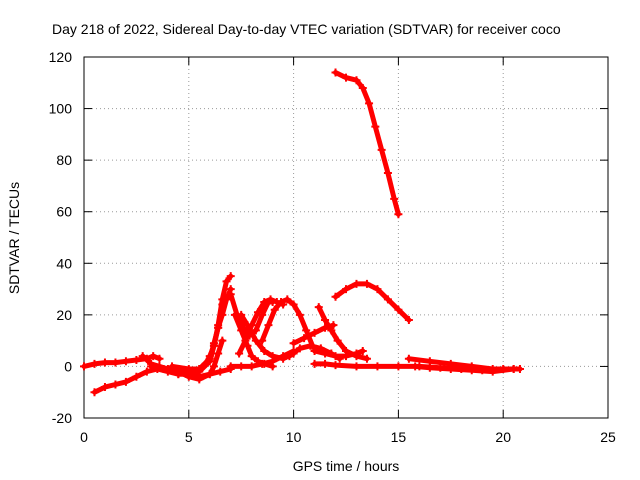 The width and height of the screenshot is (640, 480). Describe the element at coordinates (64, 212) in the screenshot. I see `y-tick-label: 60` at that location.